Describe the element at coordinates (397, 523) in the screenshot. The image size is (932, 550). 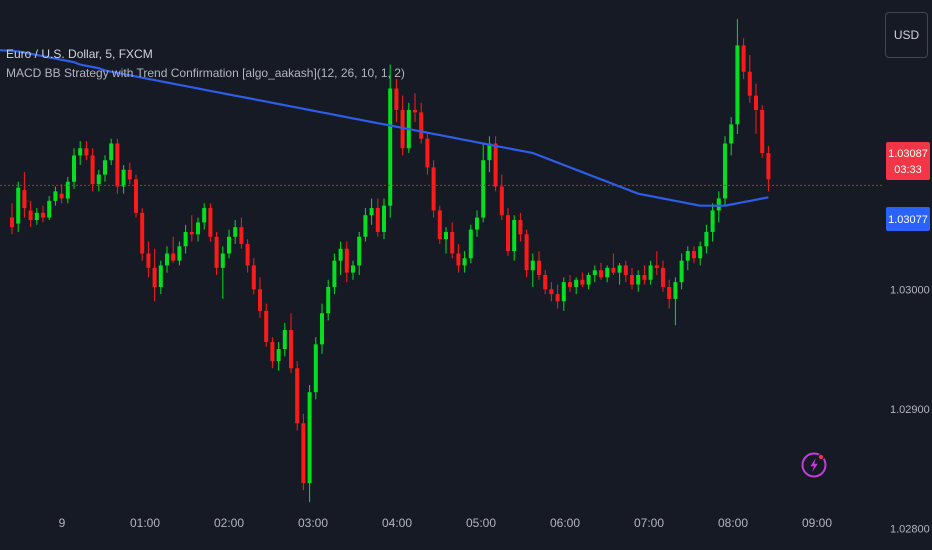
I see `time-tick-label: 04:00` at that location.